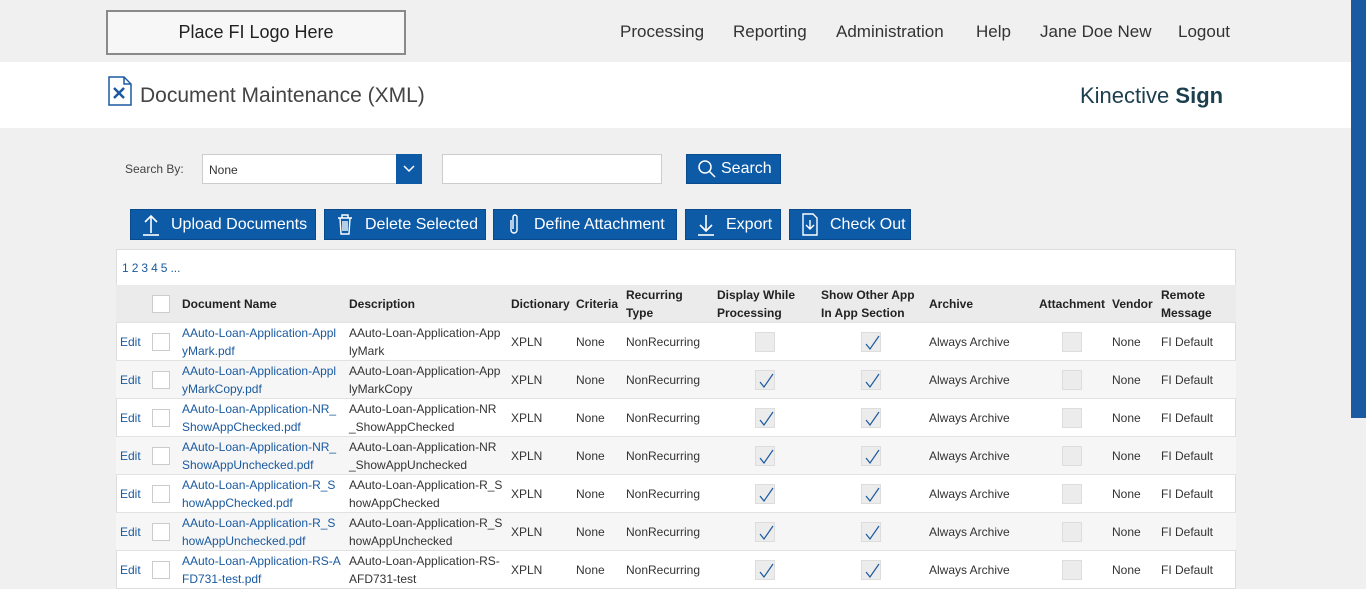  Describe the element at coordinates (667, 304) in the screenshot. I see `column-header: Recurring Type` at that location.